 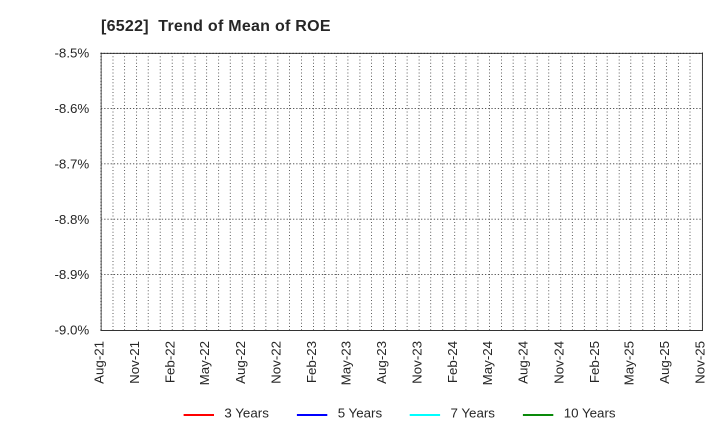 What do you see at coordinates (71, 274) in the screenshot?
I see `svg-text: -8.9%` at bounding box center [71, 274].